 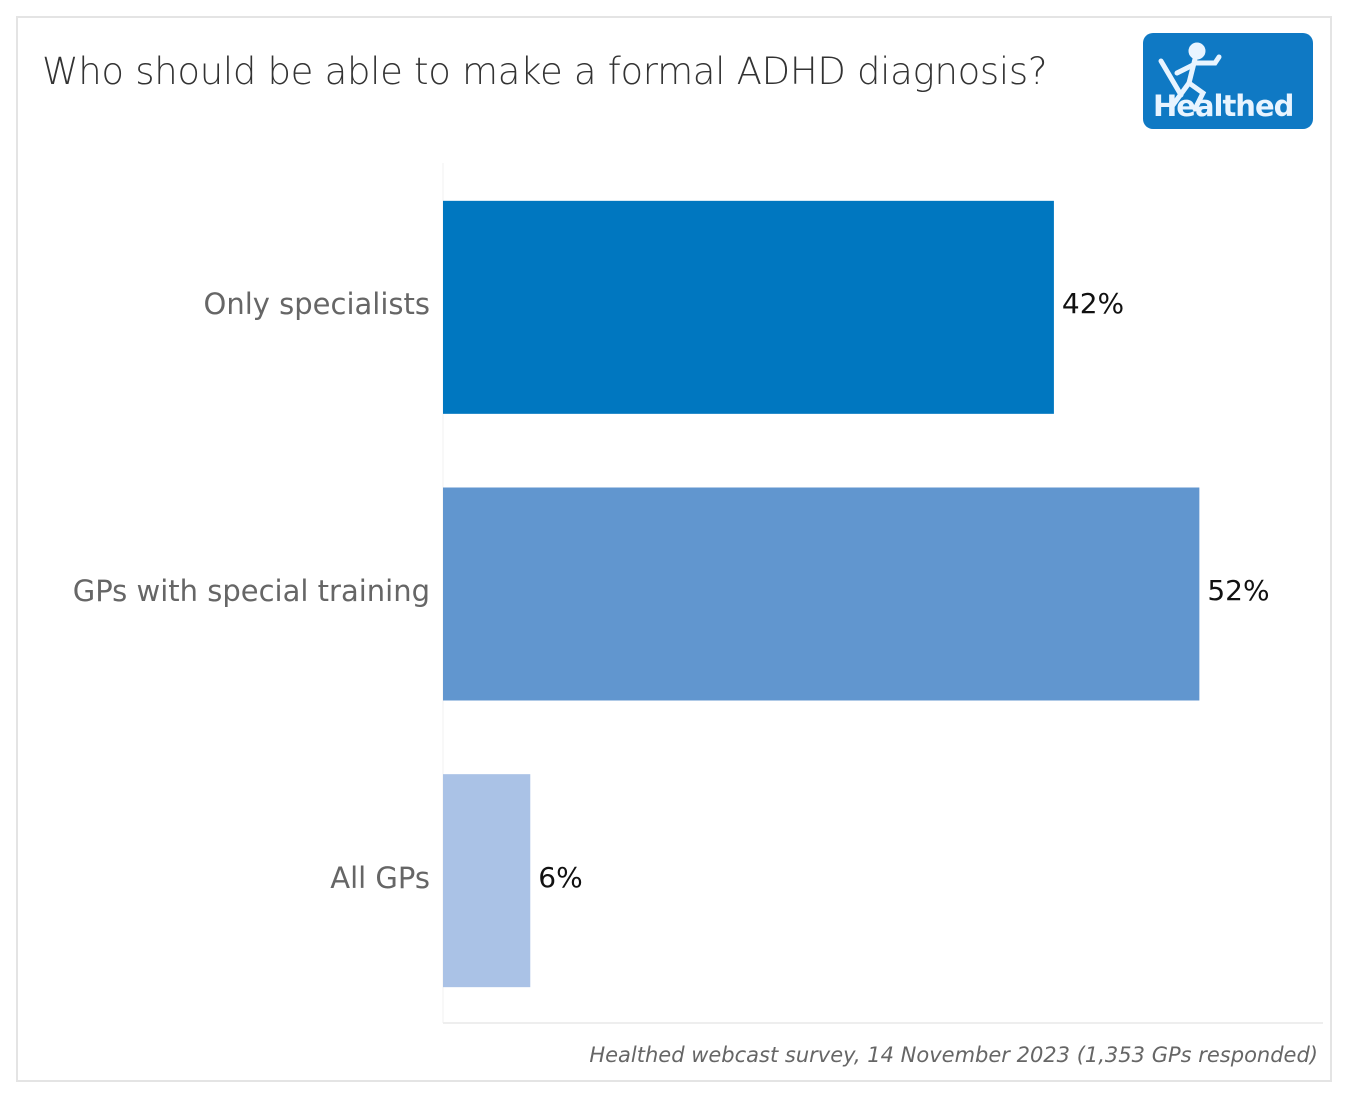 What do you see at coordinates (1228, 81) in the screenshot?
I see `healthed-logo: Healthed` at bounding box center [1228, 81].